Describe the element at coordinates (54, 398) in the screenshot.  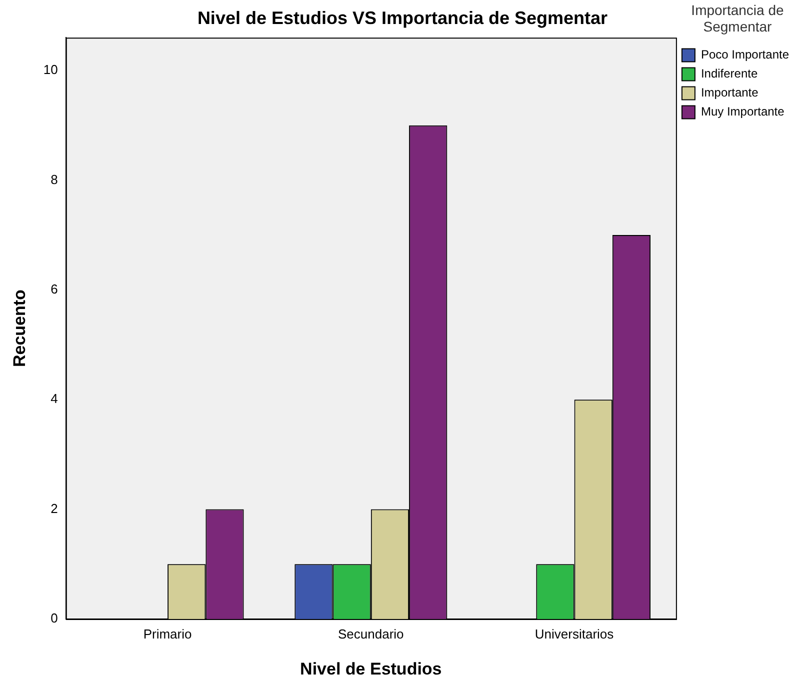
I see `y-tick-label: 4` at that location.